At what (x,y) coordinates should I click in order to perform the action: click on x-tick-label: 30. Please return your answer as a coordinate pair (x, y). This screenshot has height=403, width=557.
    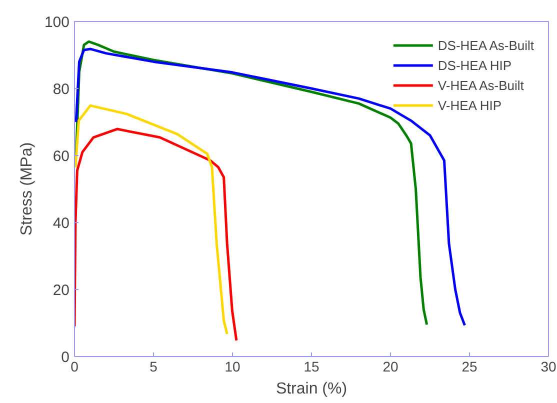
    Looking at the image, I should click on (548, 366).